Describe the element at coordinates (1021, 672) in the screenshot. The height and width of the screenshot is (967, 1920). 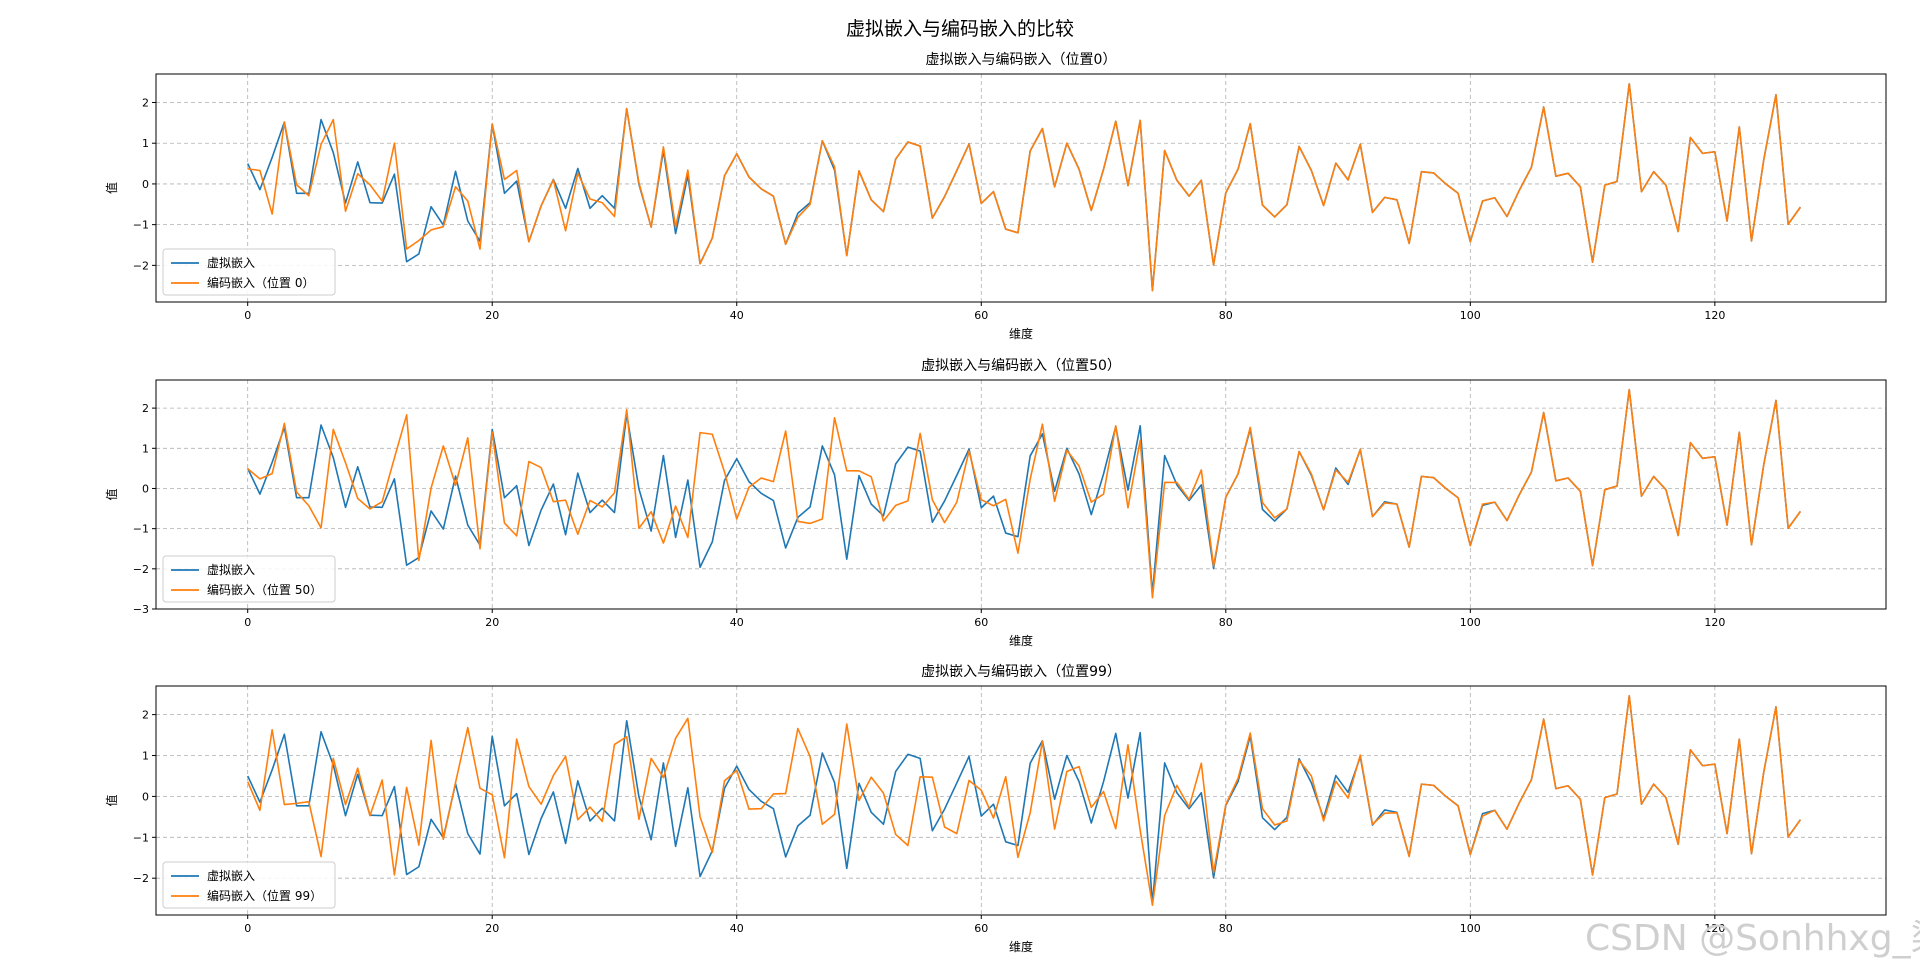
I see `subplot-title: 虚拟嵌入与编码嵌入（位置99）` at that location.